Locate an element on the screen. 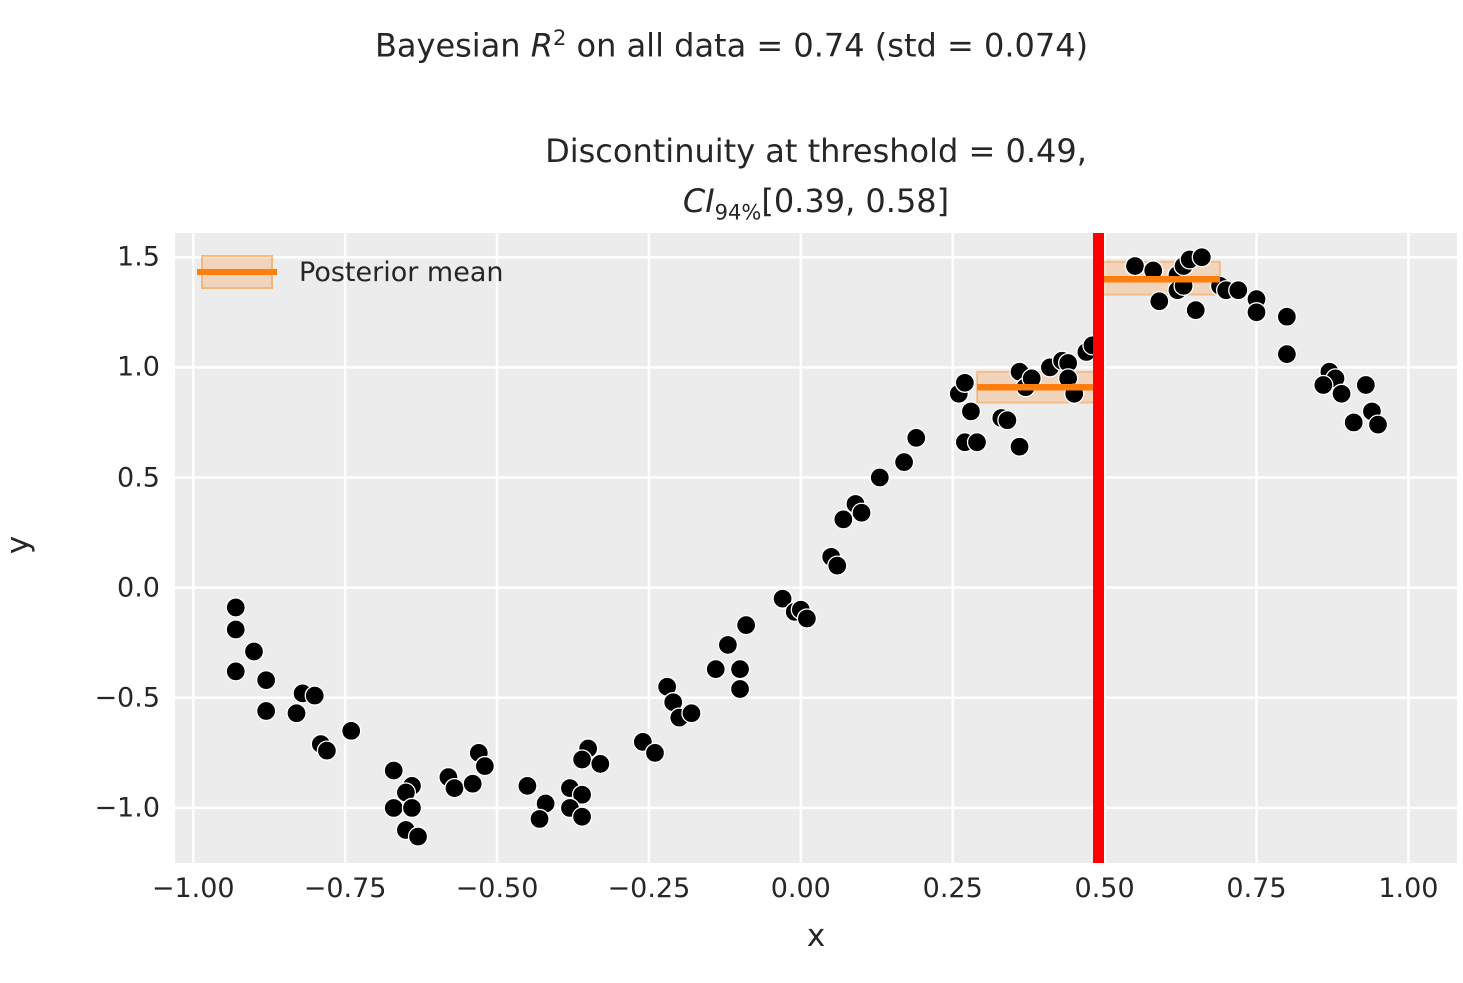 Image resolution: width=1463 pixels, height=983 pixels. axes-title-line2: CI94%[0.39, 0.58] is located at coordinates (816, 206).